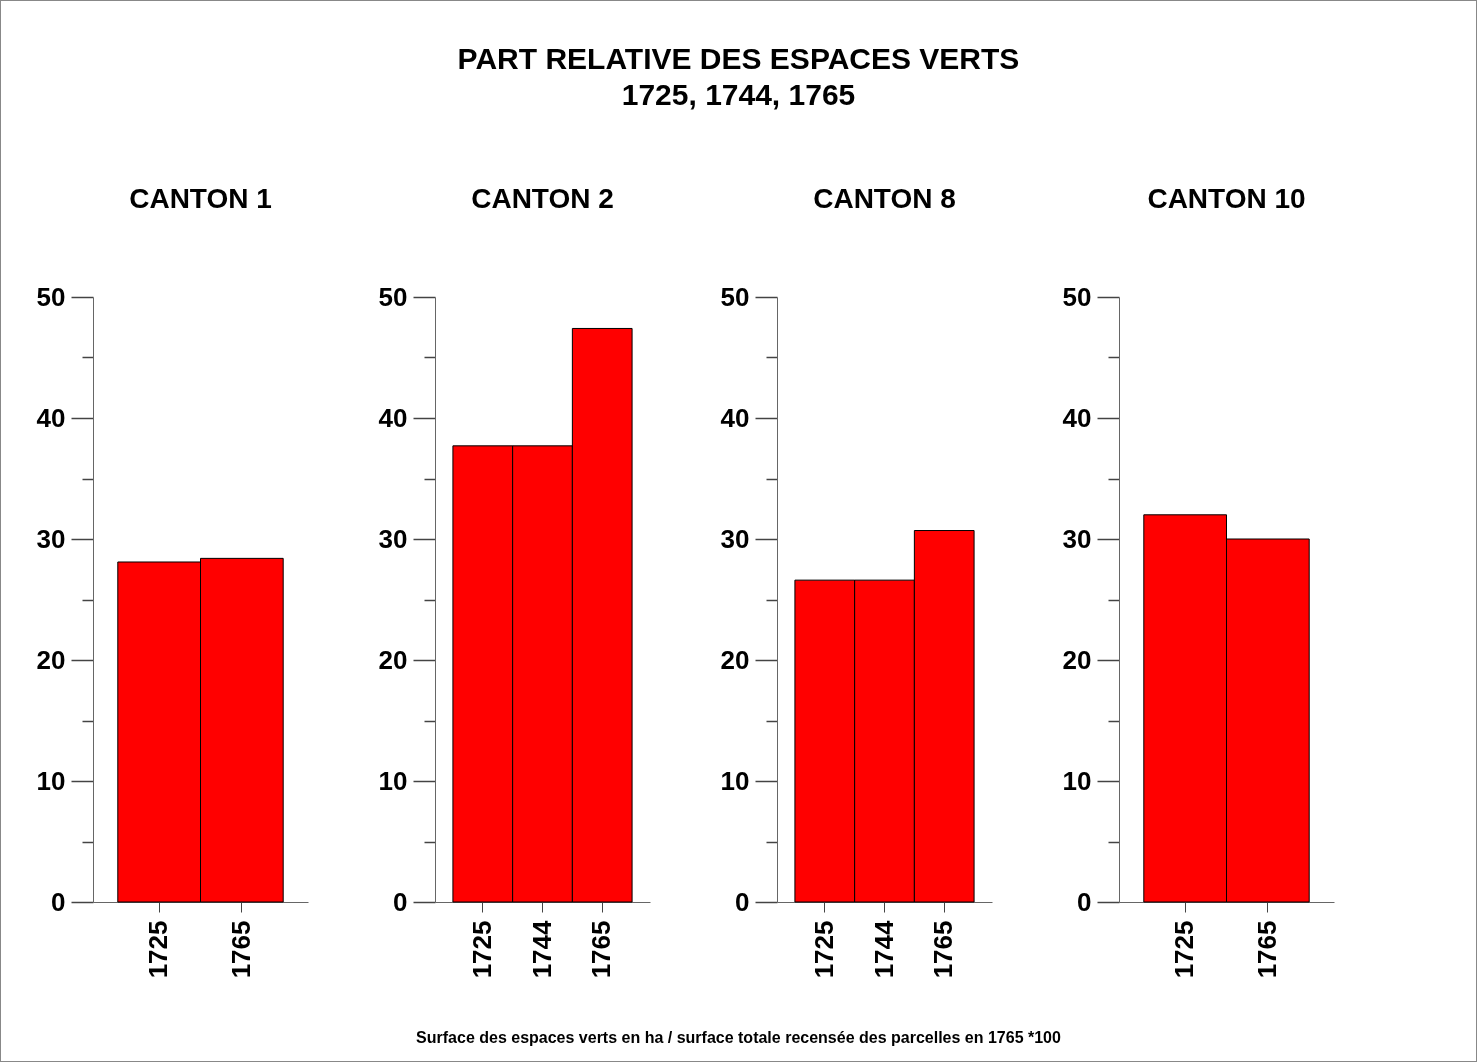 The image size is (1477, 1062). What do you see at coordinates (884, 198) in the screenshot?
I see `chart-title: CANTON 8` at bounding box center [884, 198].